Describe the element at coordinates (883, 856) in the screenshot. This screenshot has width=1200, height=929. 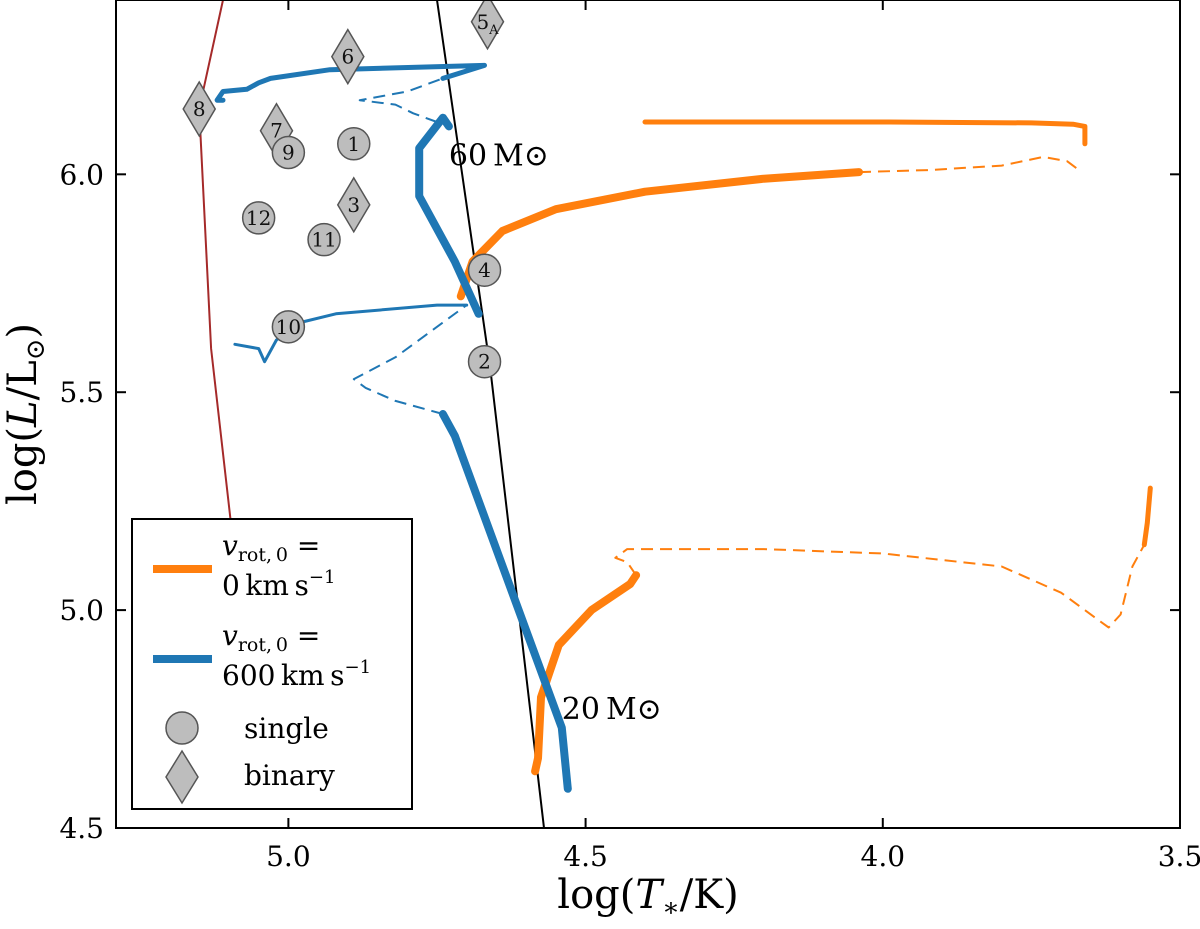
I see `x-tick-label: 4.0` at that location.